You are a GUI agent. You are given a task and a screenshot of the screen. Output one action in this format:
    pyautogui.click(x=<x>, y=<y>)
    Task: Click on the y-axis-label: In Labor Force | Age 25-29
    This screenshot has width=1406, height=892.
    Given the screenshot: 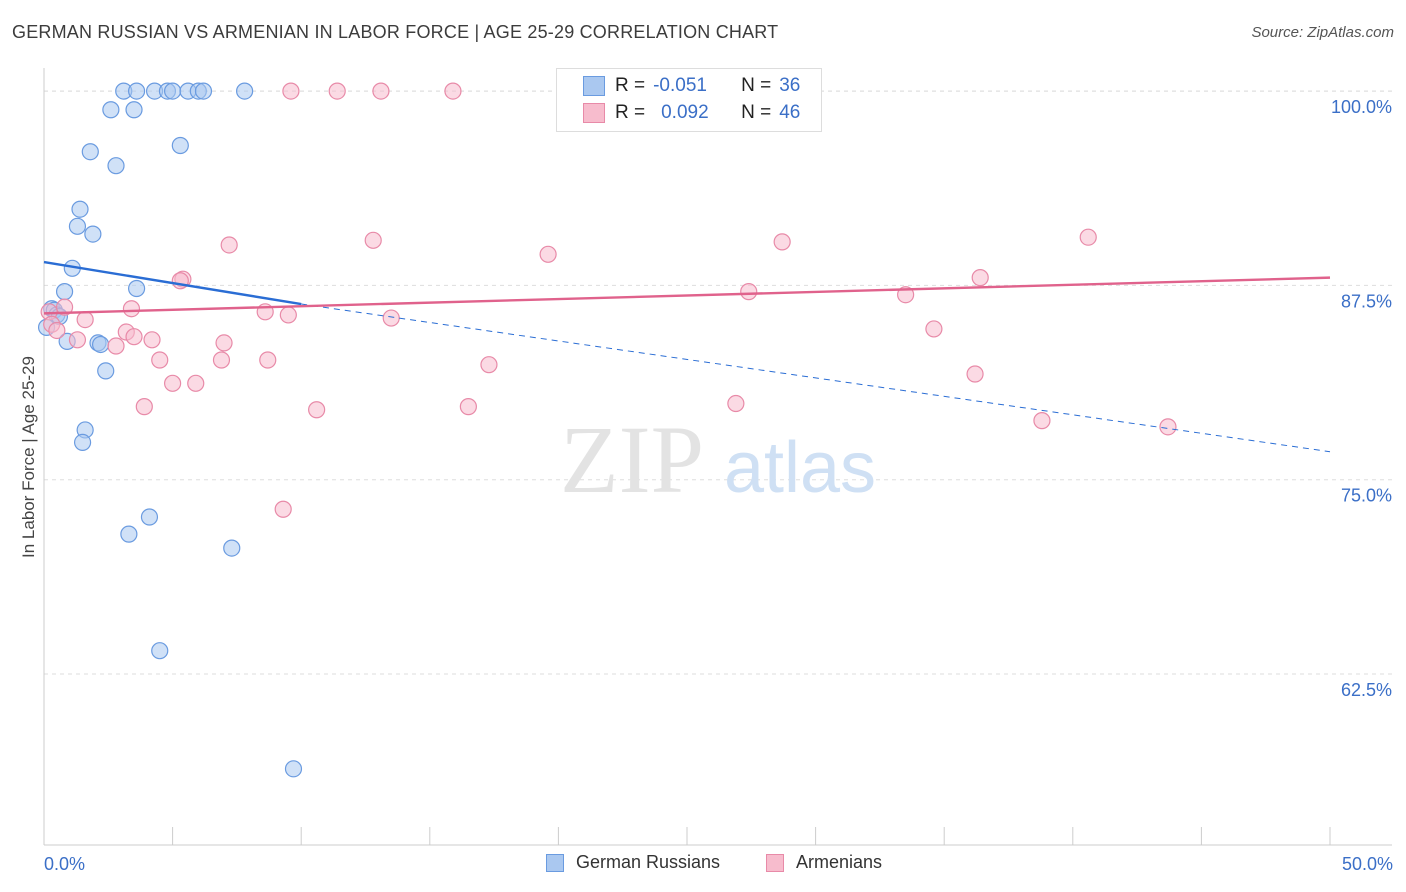 What is the action you would take?
    pyautogui.click(x=28, y=457)
    